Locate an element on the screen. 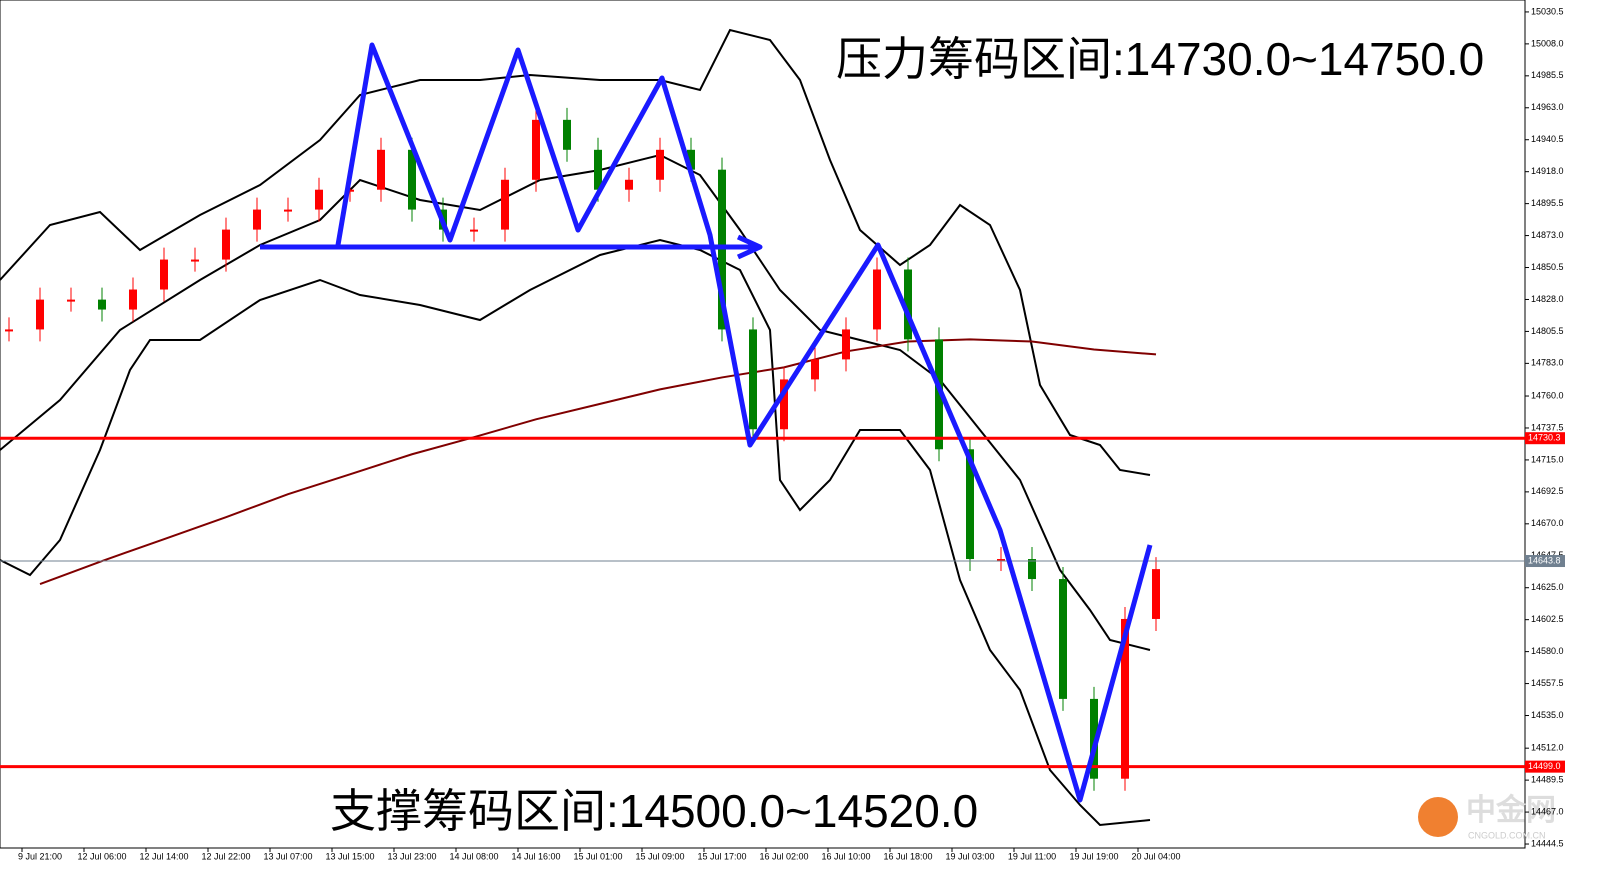  watermark-logo is located at coordinates (1438, 817).